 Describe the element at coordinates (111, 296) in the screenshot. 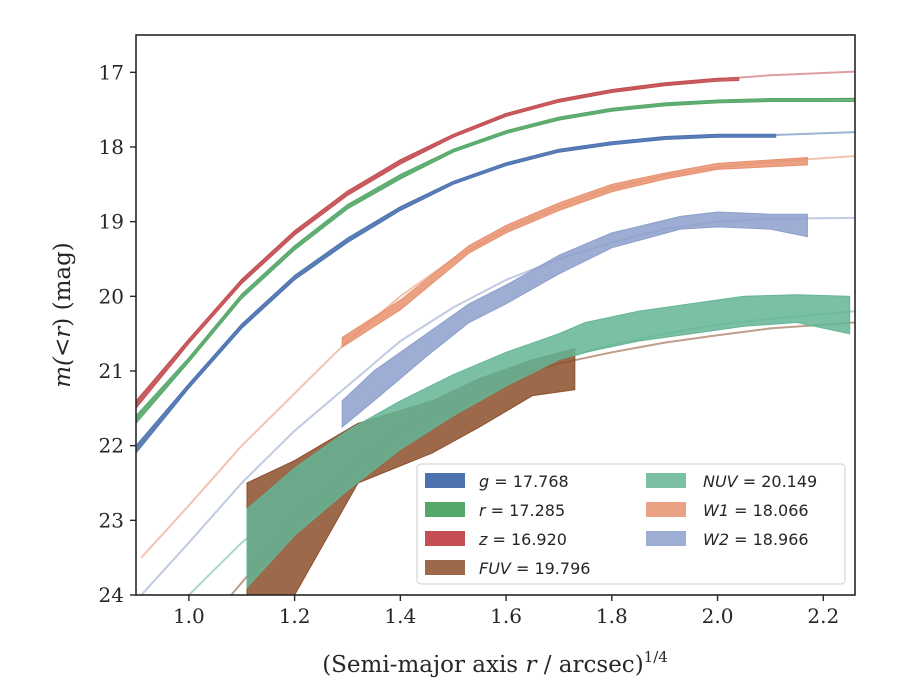

I see `y-tick-label: 20` at that location.